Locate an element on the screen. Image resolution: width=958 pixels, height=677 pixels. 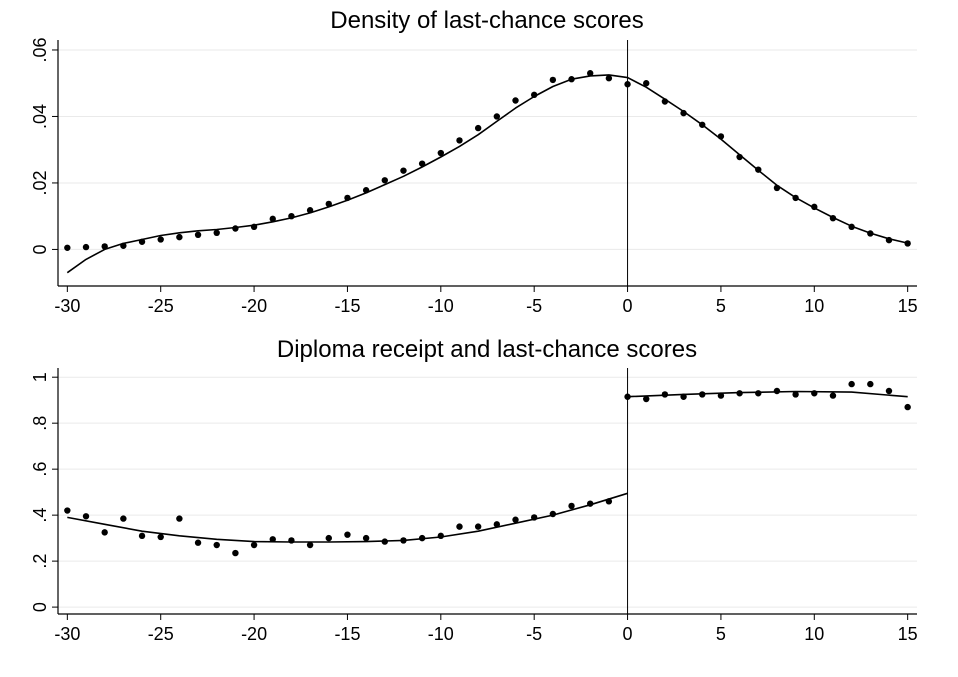
bottom-y-tick-label-5: 1 is located at coordinates (40, 377).